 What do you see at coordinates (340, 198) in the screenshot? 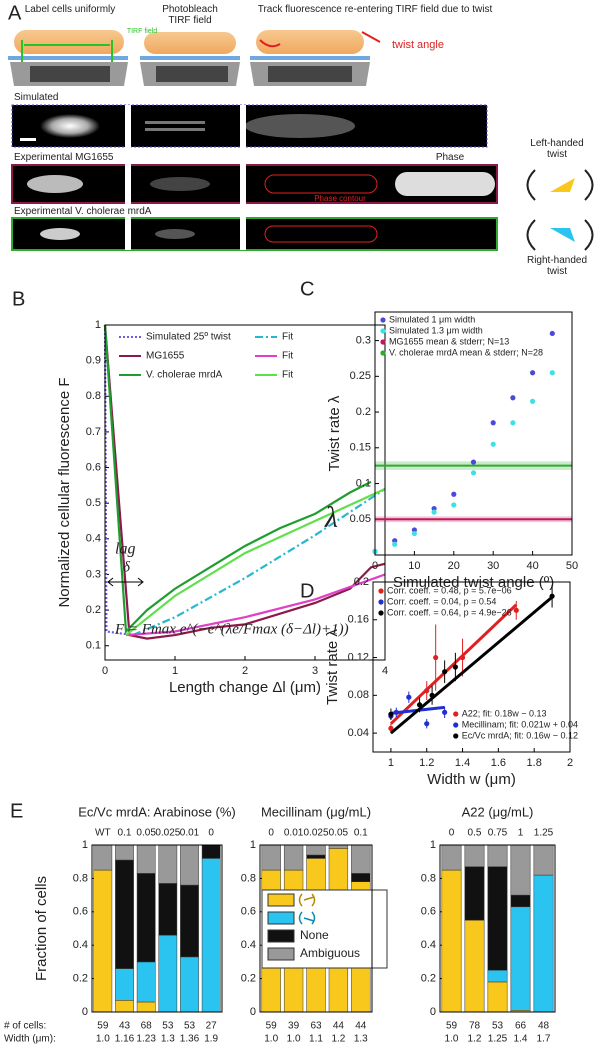
I see `contour-label: Phase contour` at bounding box center [340, 198].